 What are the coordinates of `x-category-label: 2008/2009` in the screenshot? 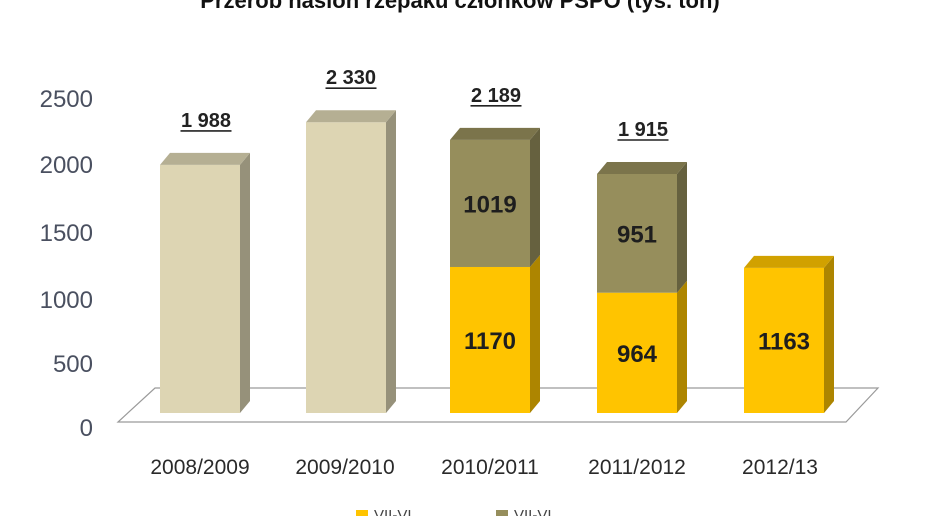 It's located at (199, 467).